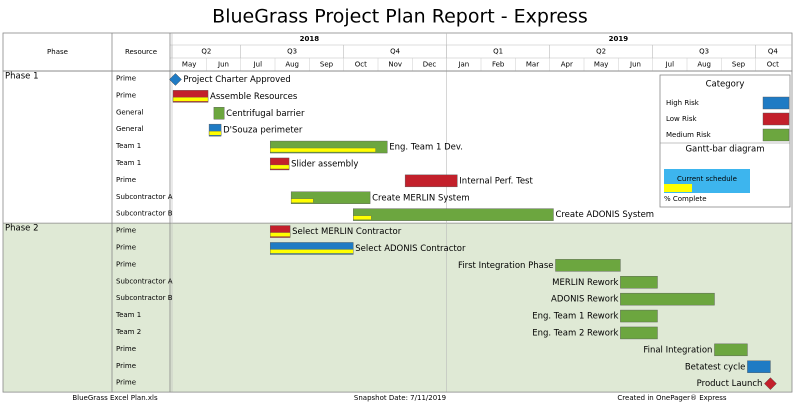  I want to click on task-label: Create MERLIN System, so click(421, 198).